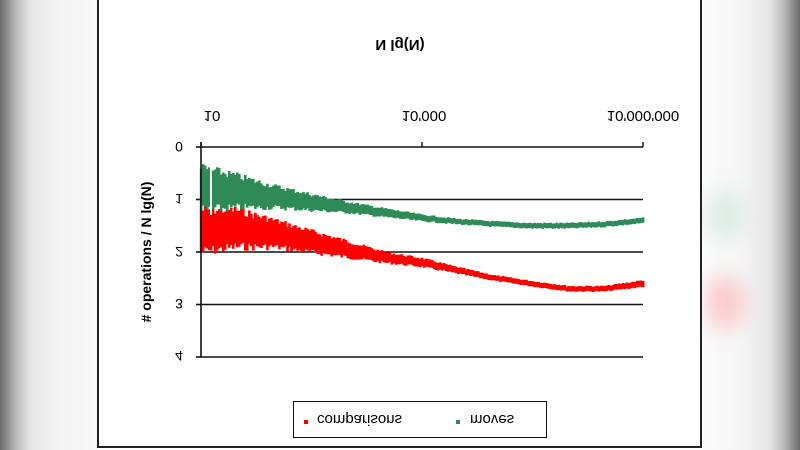  Describe the element at coordinates (422, 196) in the screenshot. I see `series-moves` at that location.